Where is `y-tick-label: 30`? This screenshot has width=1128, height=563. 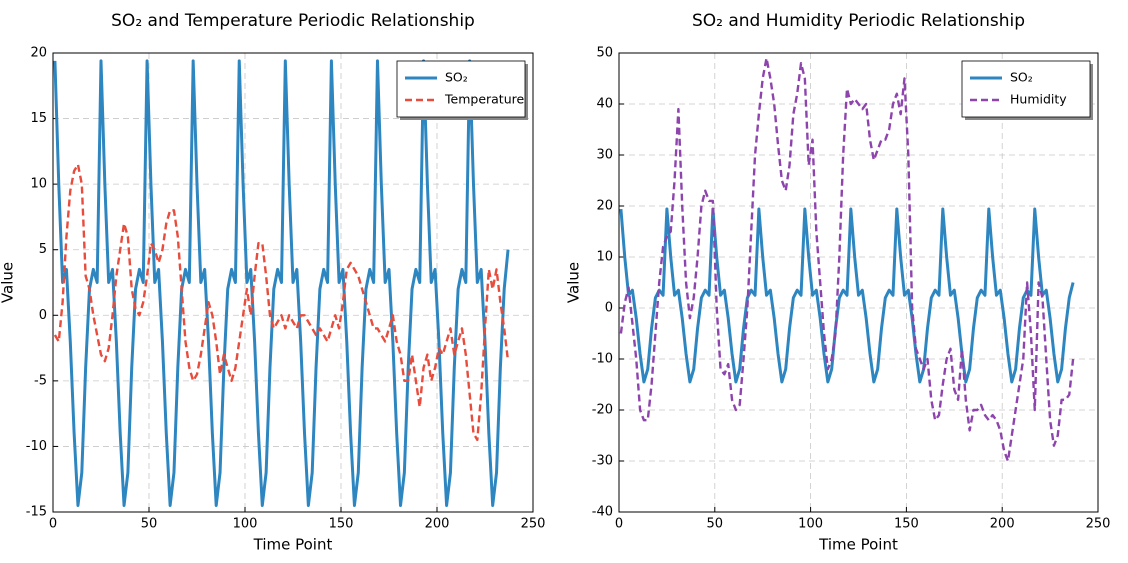 y-tick-label: 30 is located at coordinates (604, 155).